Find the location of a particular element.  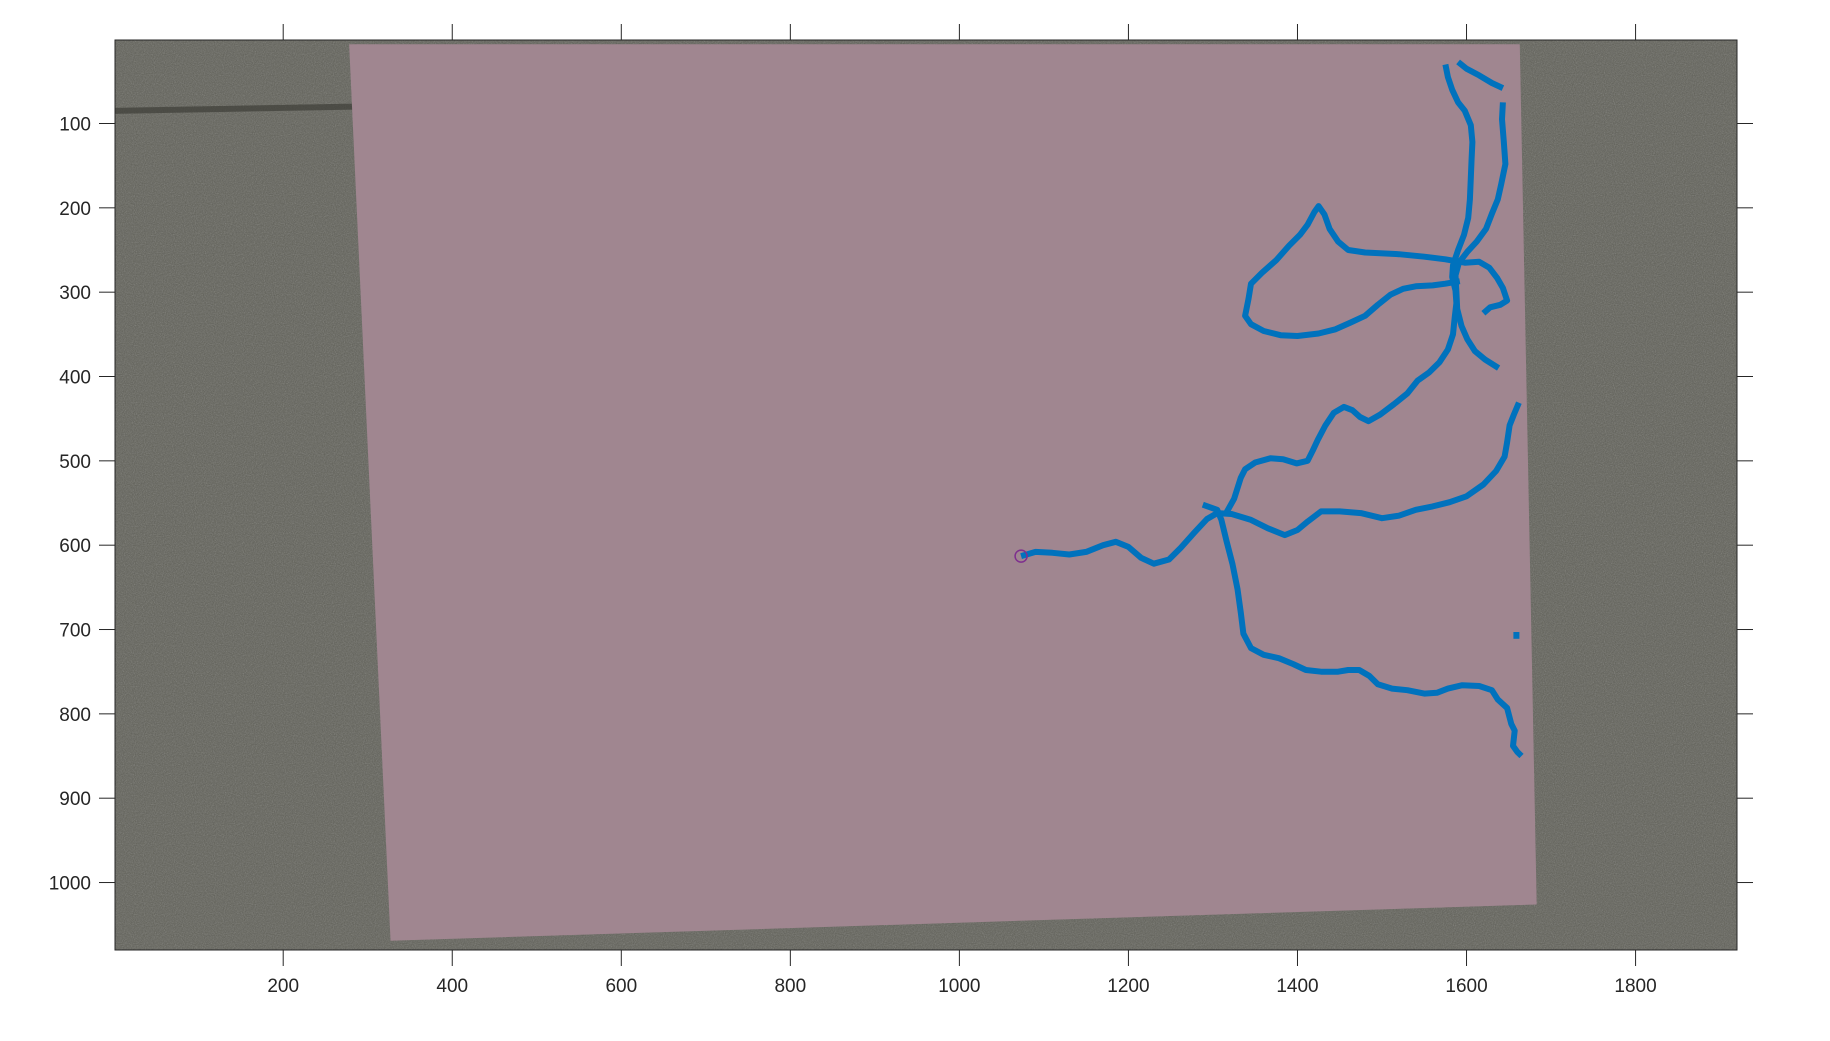

y-tick-label: 400 is located at coordinates (75, 378).